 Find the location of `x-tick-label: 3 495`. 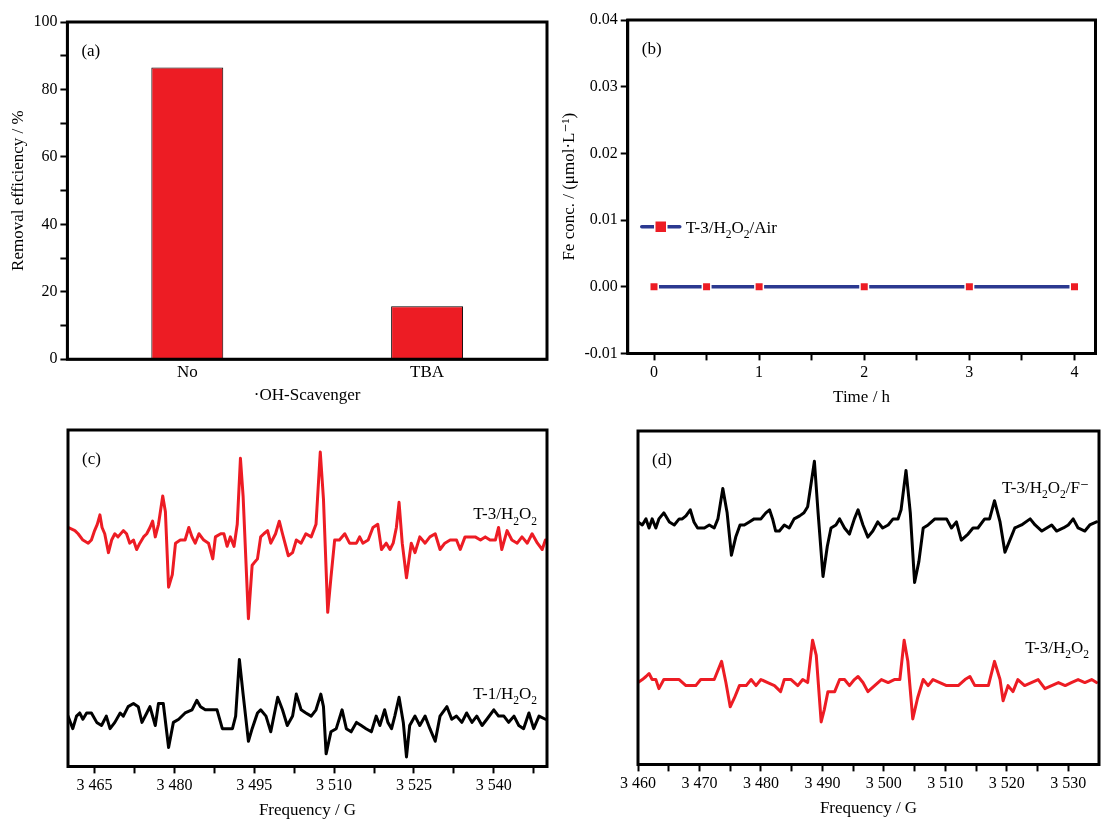

x-tick-label: 3 495 is located at coordinates (254, 785).